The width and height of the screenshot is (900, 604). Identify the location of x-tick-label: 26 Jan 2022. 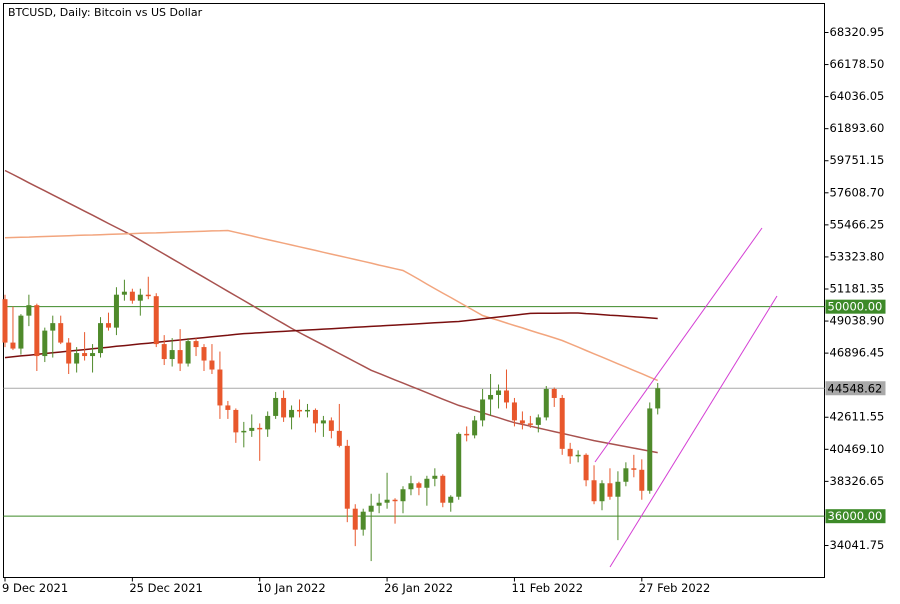
(418, 588).